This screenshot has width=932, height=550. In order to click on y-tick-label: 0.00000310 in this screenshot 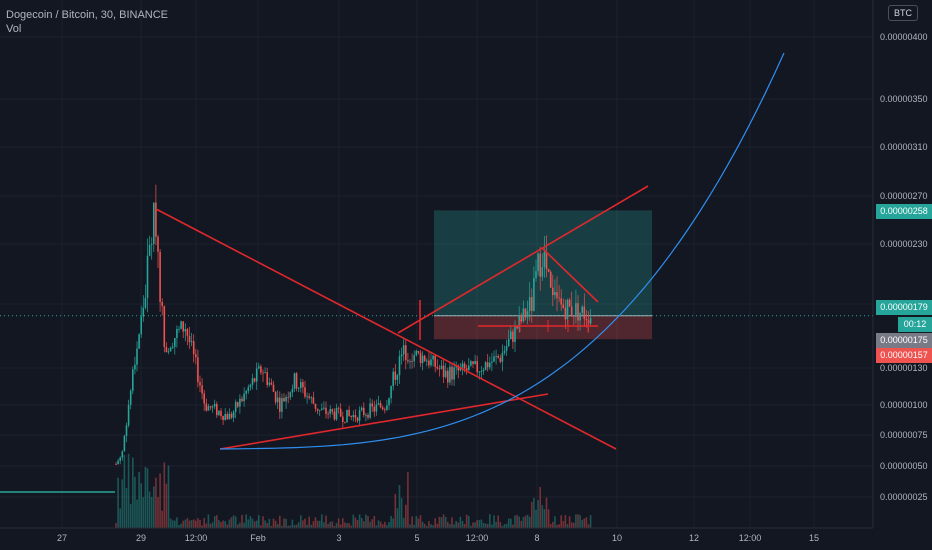, I will do `click(904, 147)`.